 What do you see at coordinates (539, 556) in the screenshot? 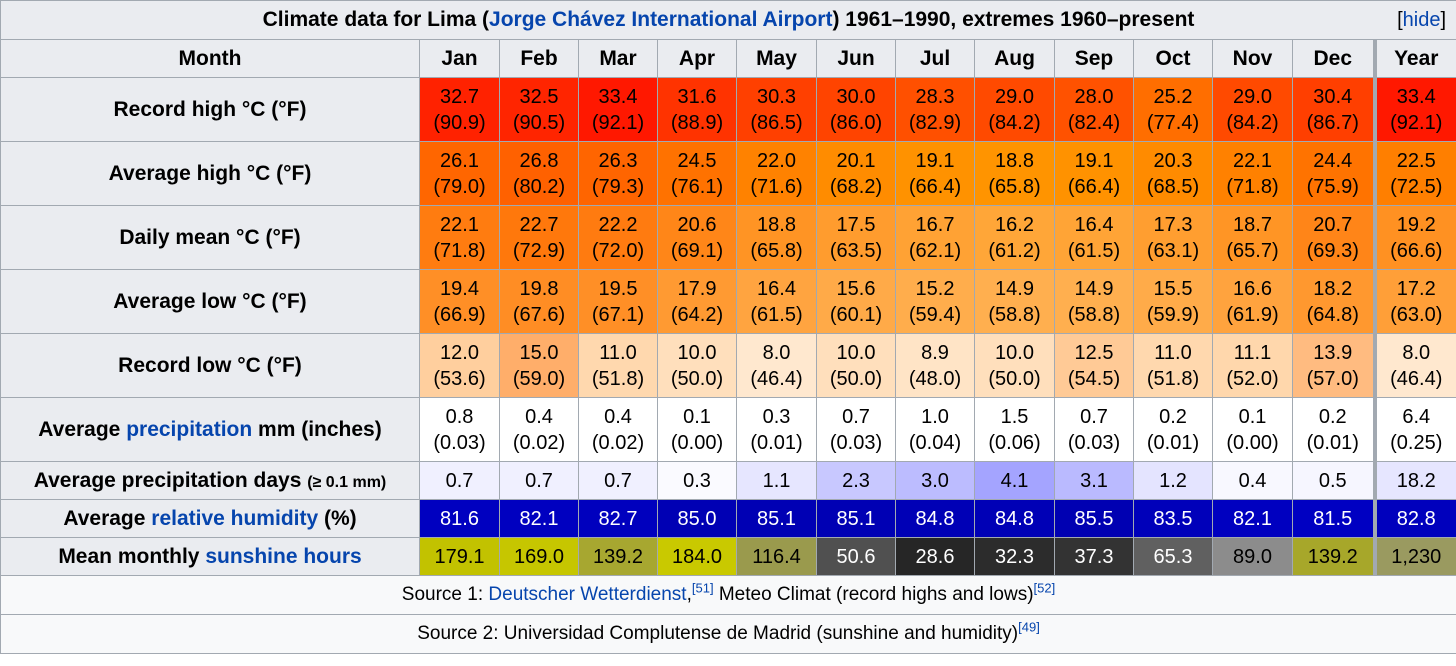
I see `data-cell: 169.0` at bounding box center [539, 556].